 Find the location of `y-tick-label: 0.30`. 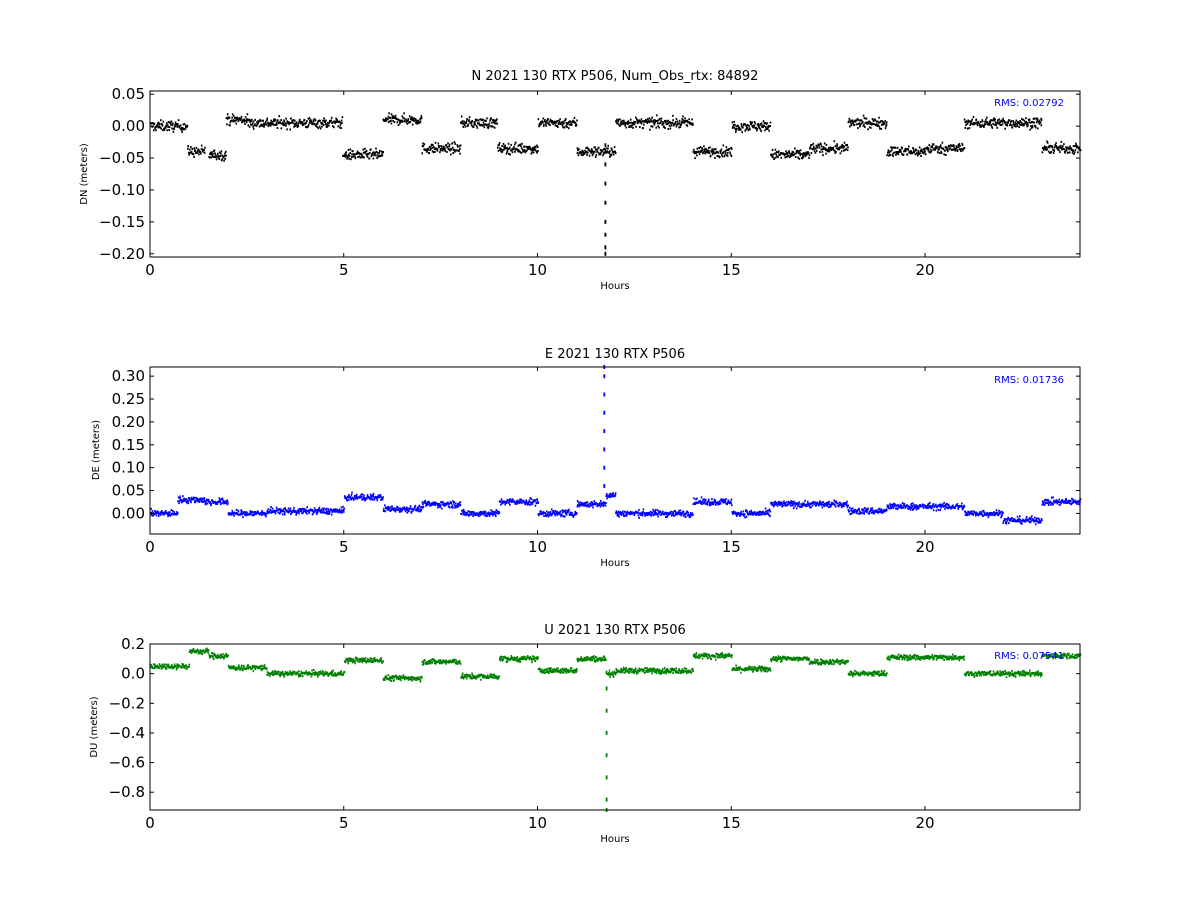

y-tick-label: 0.30 is located at coordinates (128, 376).